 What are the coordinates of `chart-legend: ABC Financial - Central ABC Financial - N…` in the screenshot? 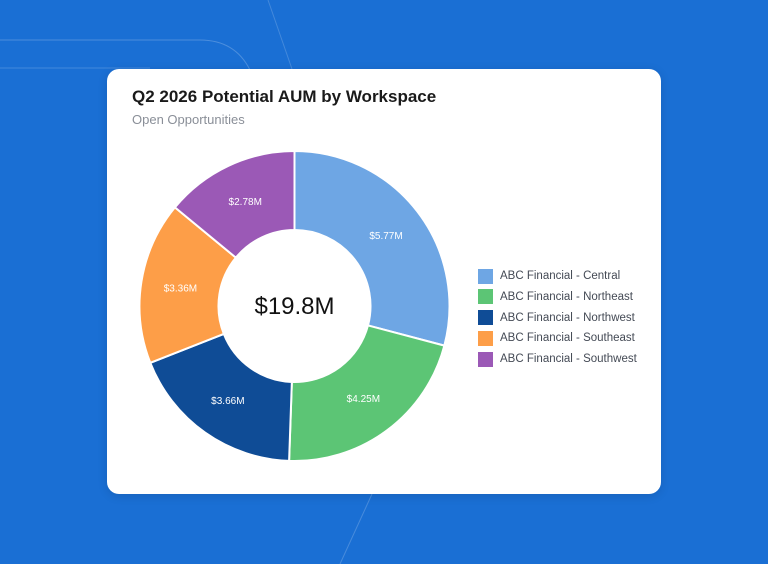 It's located at (557, 320).